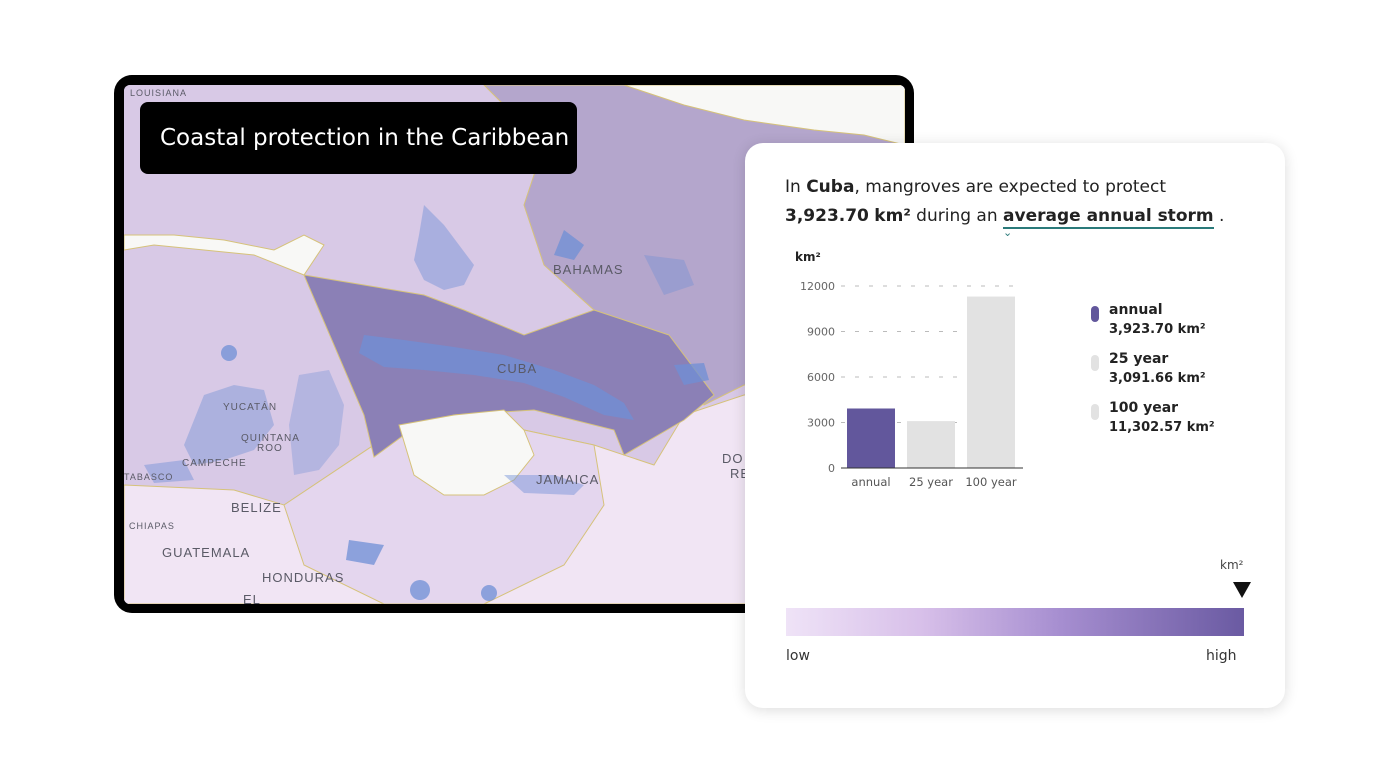  Describe the element at coordinates (250, 406) in the screenshot. I see `map-label-yucatan: YUCATÁN` at that location.